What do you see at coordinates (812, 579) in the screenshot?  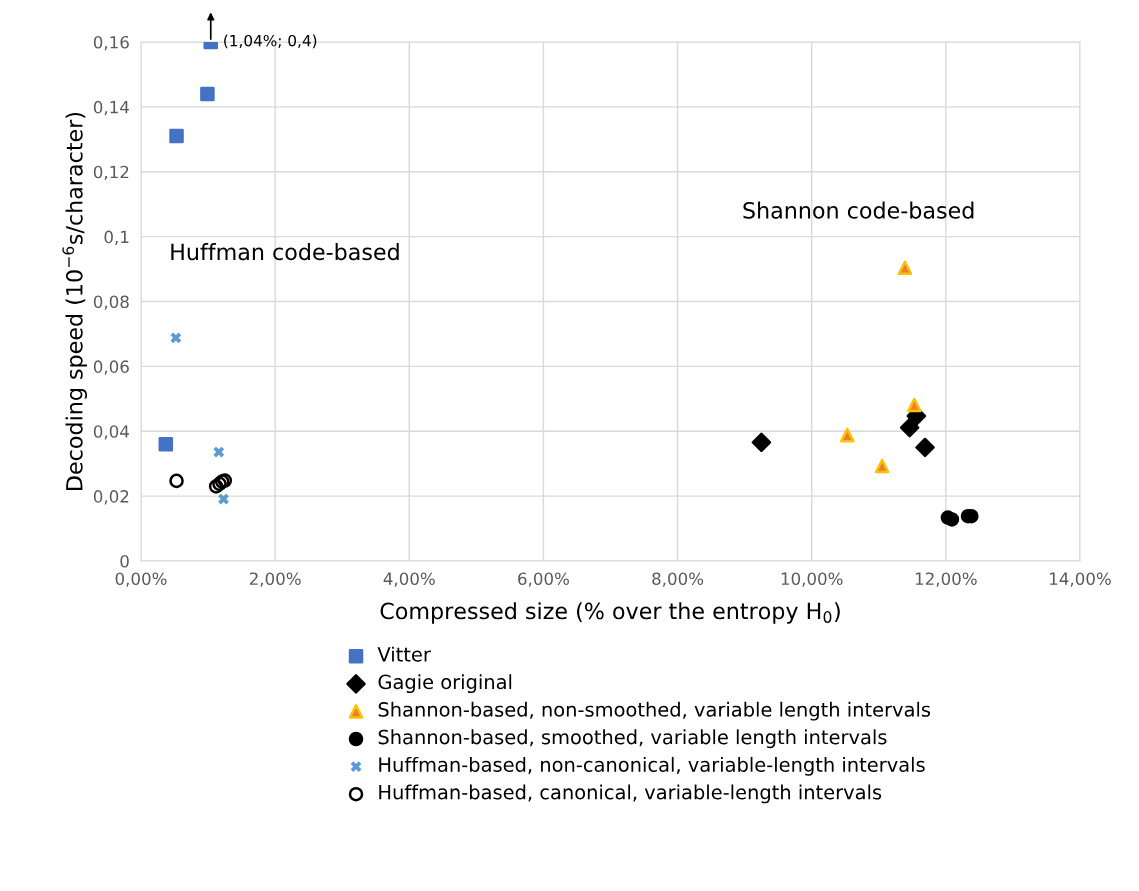 I see `x-tick-label: 10,00%` at bounding box center [812, 579].